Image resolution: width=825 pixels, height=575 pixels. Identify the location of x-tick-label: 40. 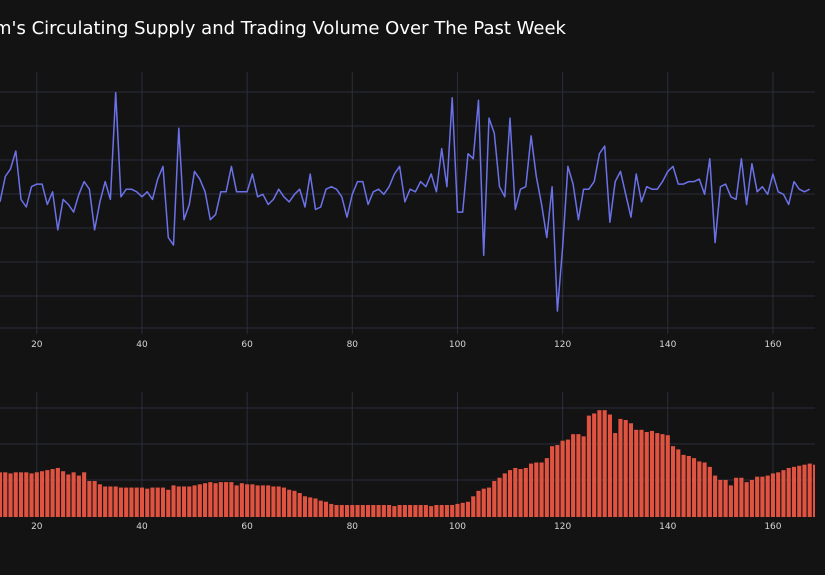
(142, 527).